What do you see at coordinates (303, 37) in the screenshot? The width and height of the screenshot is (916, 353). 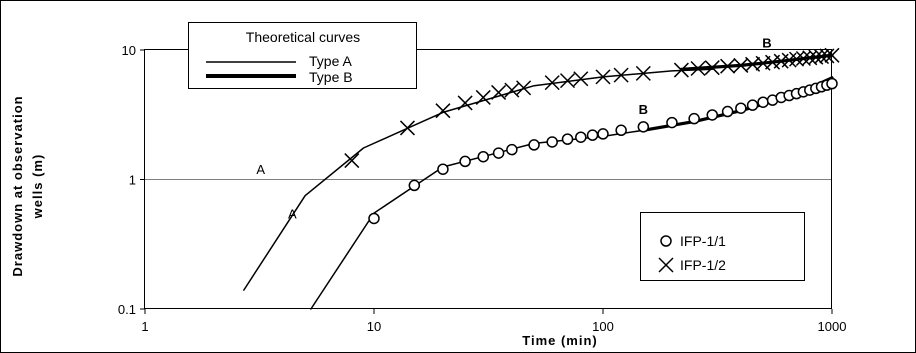 I see `curve-legend-title: Theoretical curves` at bounding box center [303, 37].